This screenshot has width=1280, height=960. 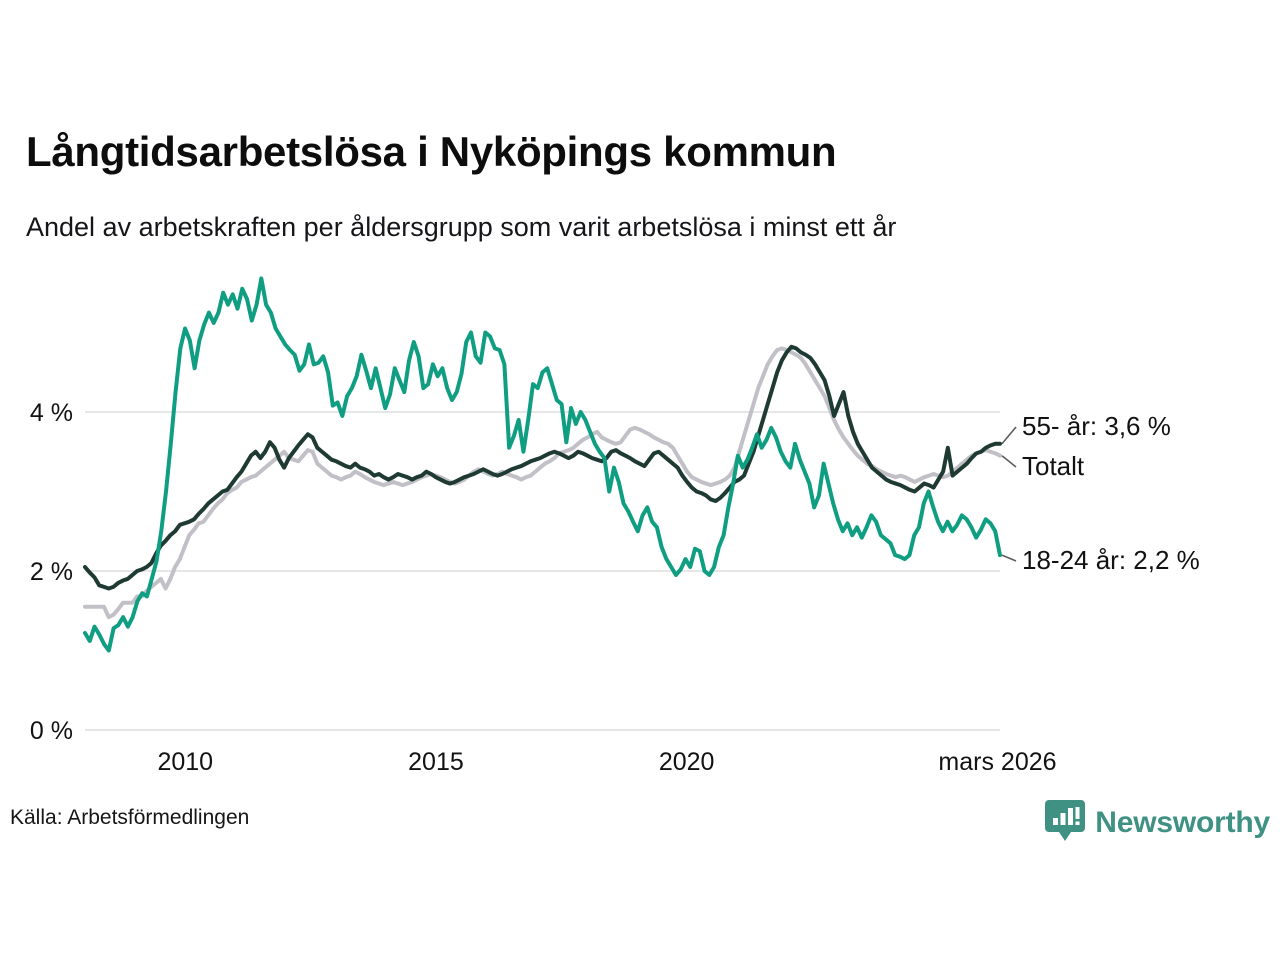 What do you see at coordinates (1182, 822) in the screenshot?
I see `logo-wordmark: Newsworthy` at bounding box center [1182, 822].